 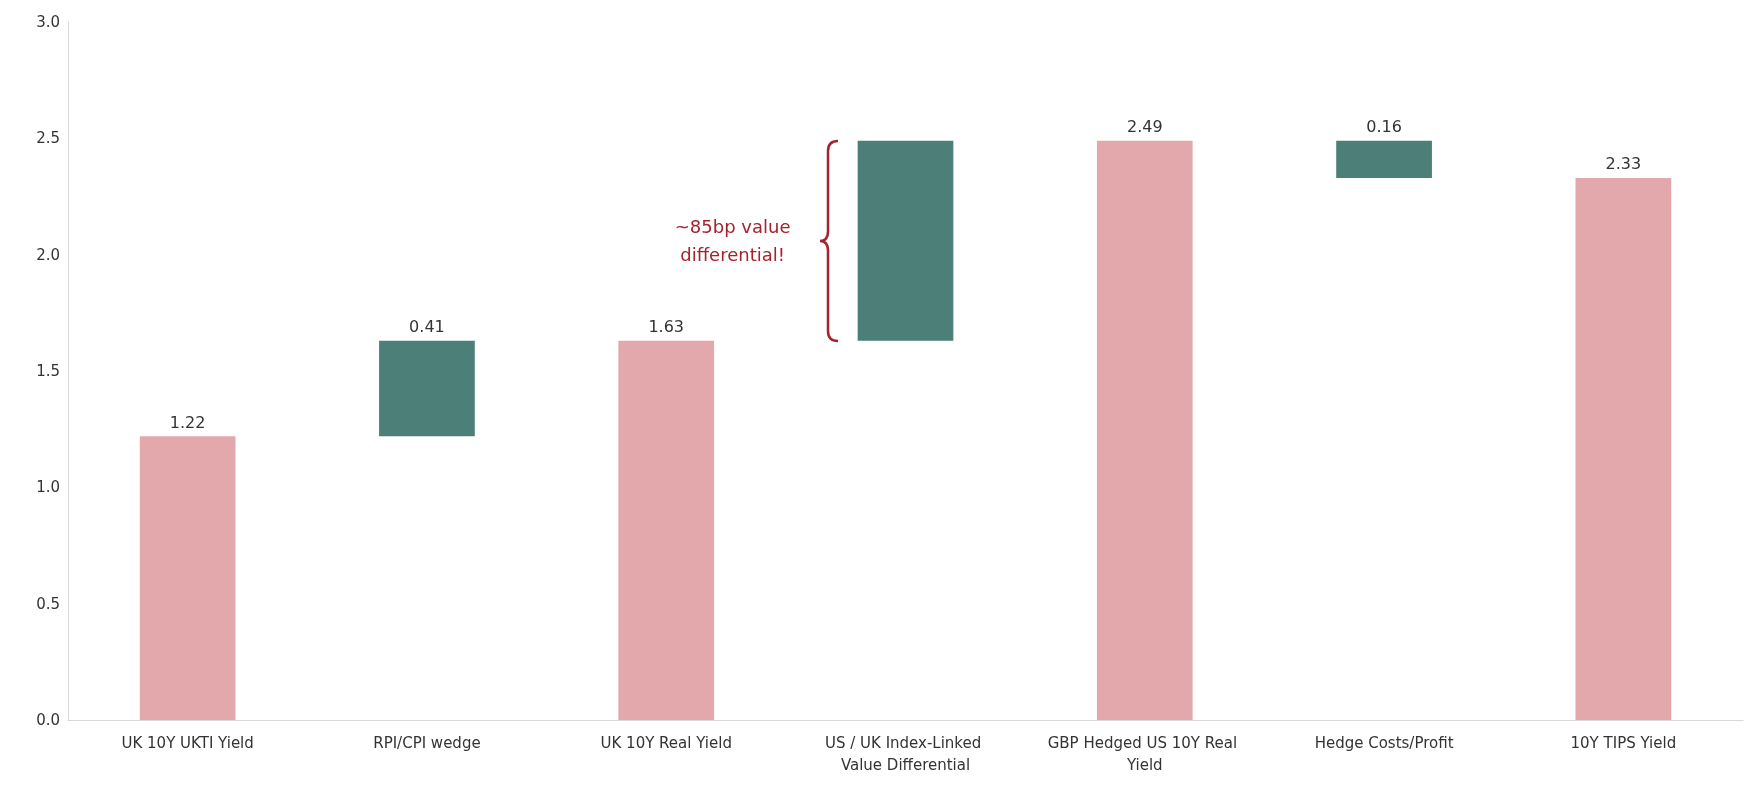 What do you see at coordinates (48, 138) in the screenshot?
I see `y-tick-label: 2.5` at bounding box center [48, 138].